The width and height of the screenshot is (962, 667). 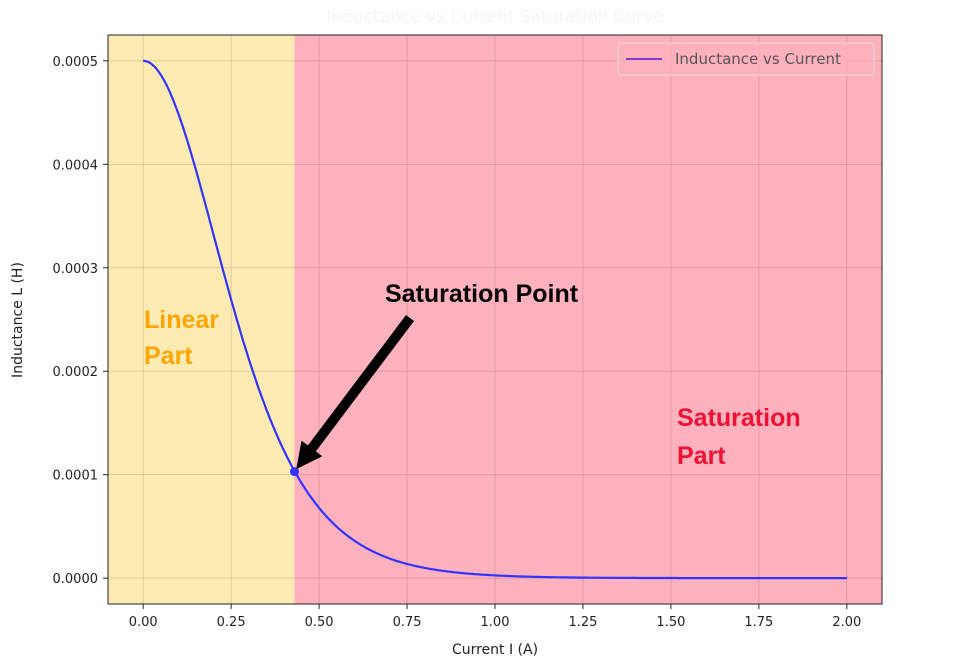 I want to click on x-tick-label: 1.00, so click(x=495, y=622).